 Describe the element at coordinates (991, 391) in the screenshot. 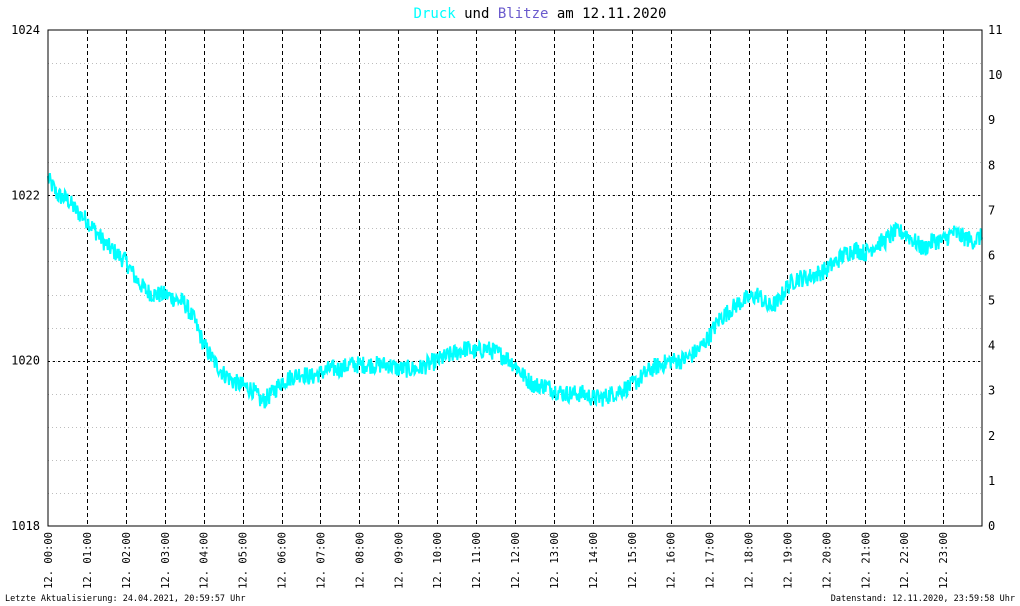

I see `y-right-tick-label: 3` at that location.